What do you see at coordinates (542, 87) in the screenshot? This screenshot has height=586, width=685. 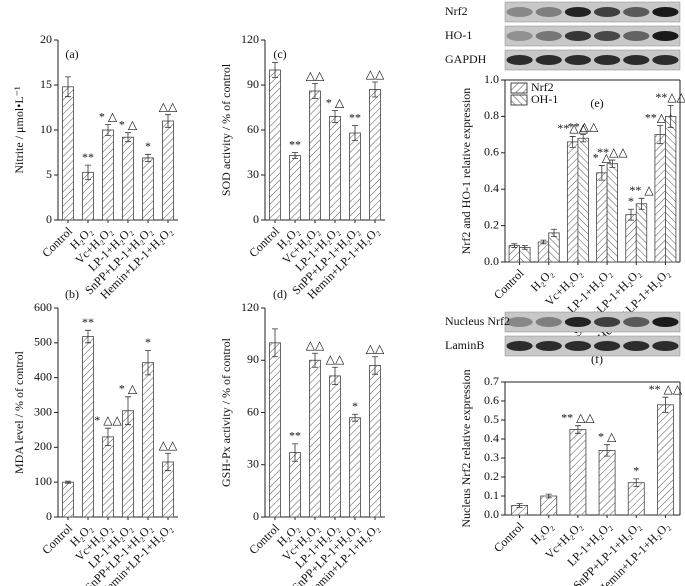 I see `legend-label: Nrf2` at bounding box center [542, 87].